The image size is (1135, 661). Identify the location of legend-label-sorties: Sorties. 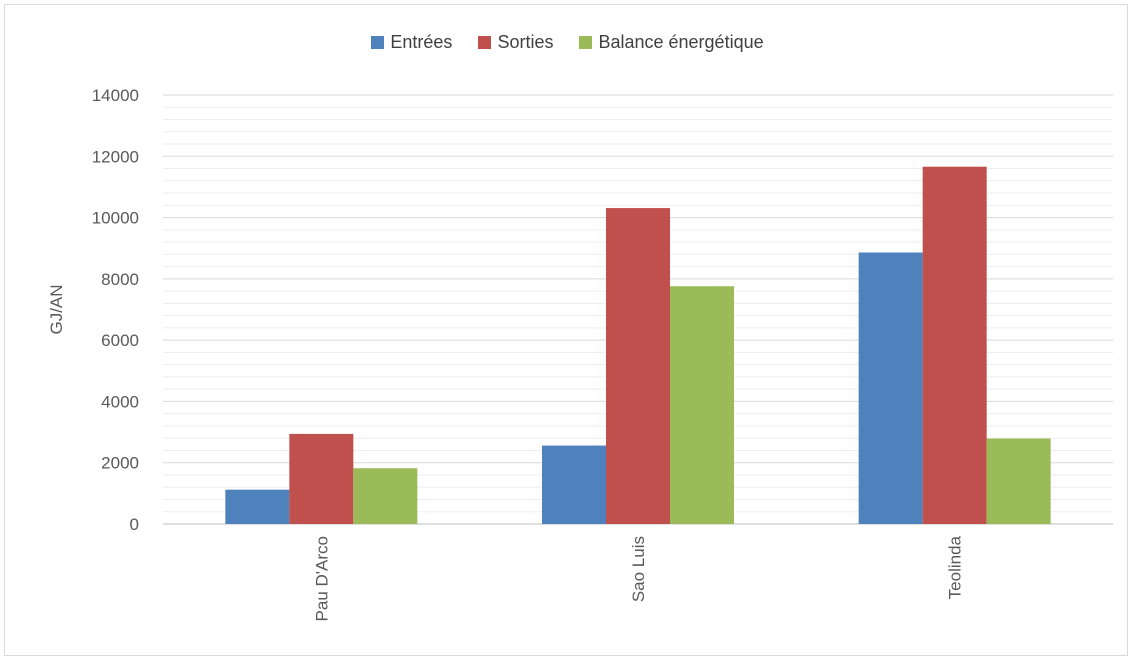
(525, 42).